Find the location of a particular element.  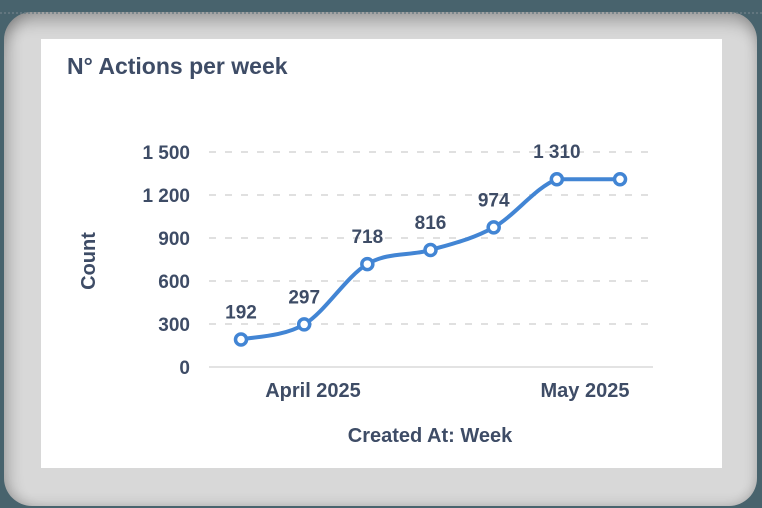

y-tick-label: 1 500 is located at coordinates (166, 153).